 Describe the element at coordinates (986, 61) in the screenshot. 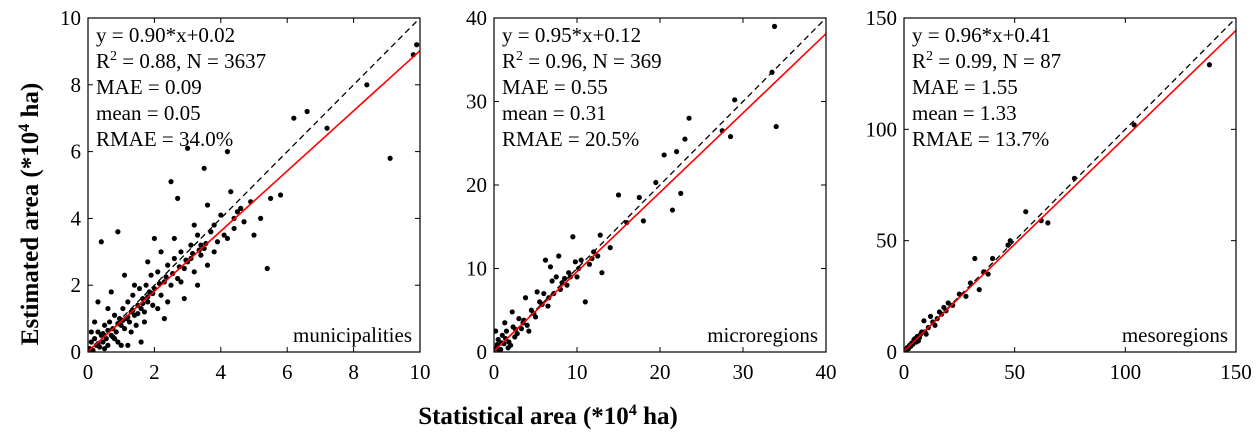

I see `r-squared-stat: R2 = 0.99, N = 87` at that location.